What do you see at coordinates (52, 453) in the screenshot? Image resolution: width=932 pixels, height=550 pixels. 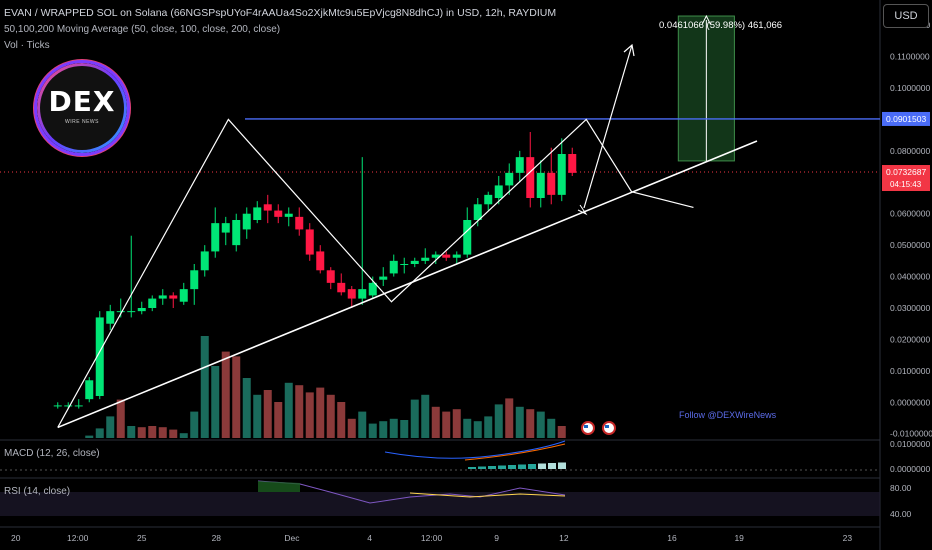 I see `macd-legend: MACD (12, 26, close)` at bounding box center [52, 453].